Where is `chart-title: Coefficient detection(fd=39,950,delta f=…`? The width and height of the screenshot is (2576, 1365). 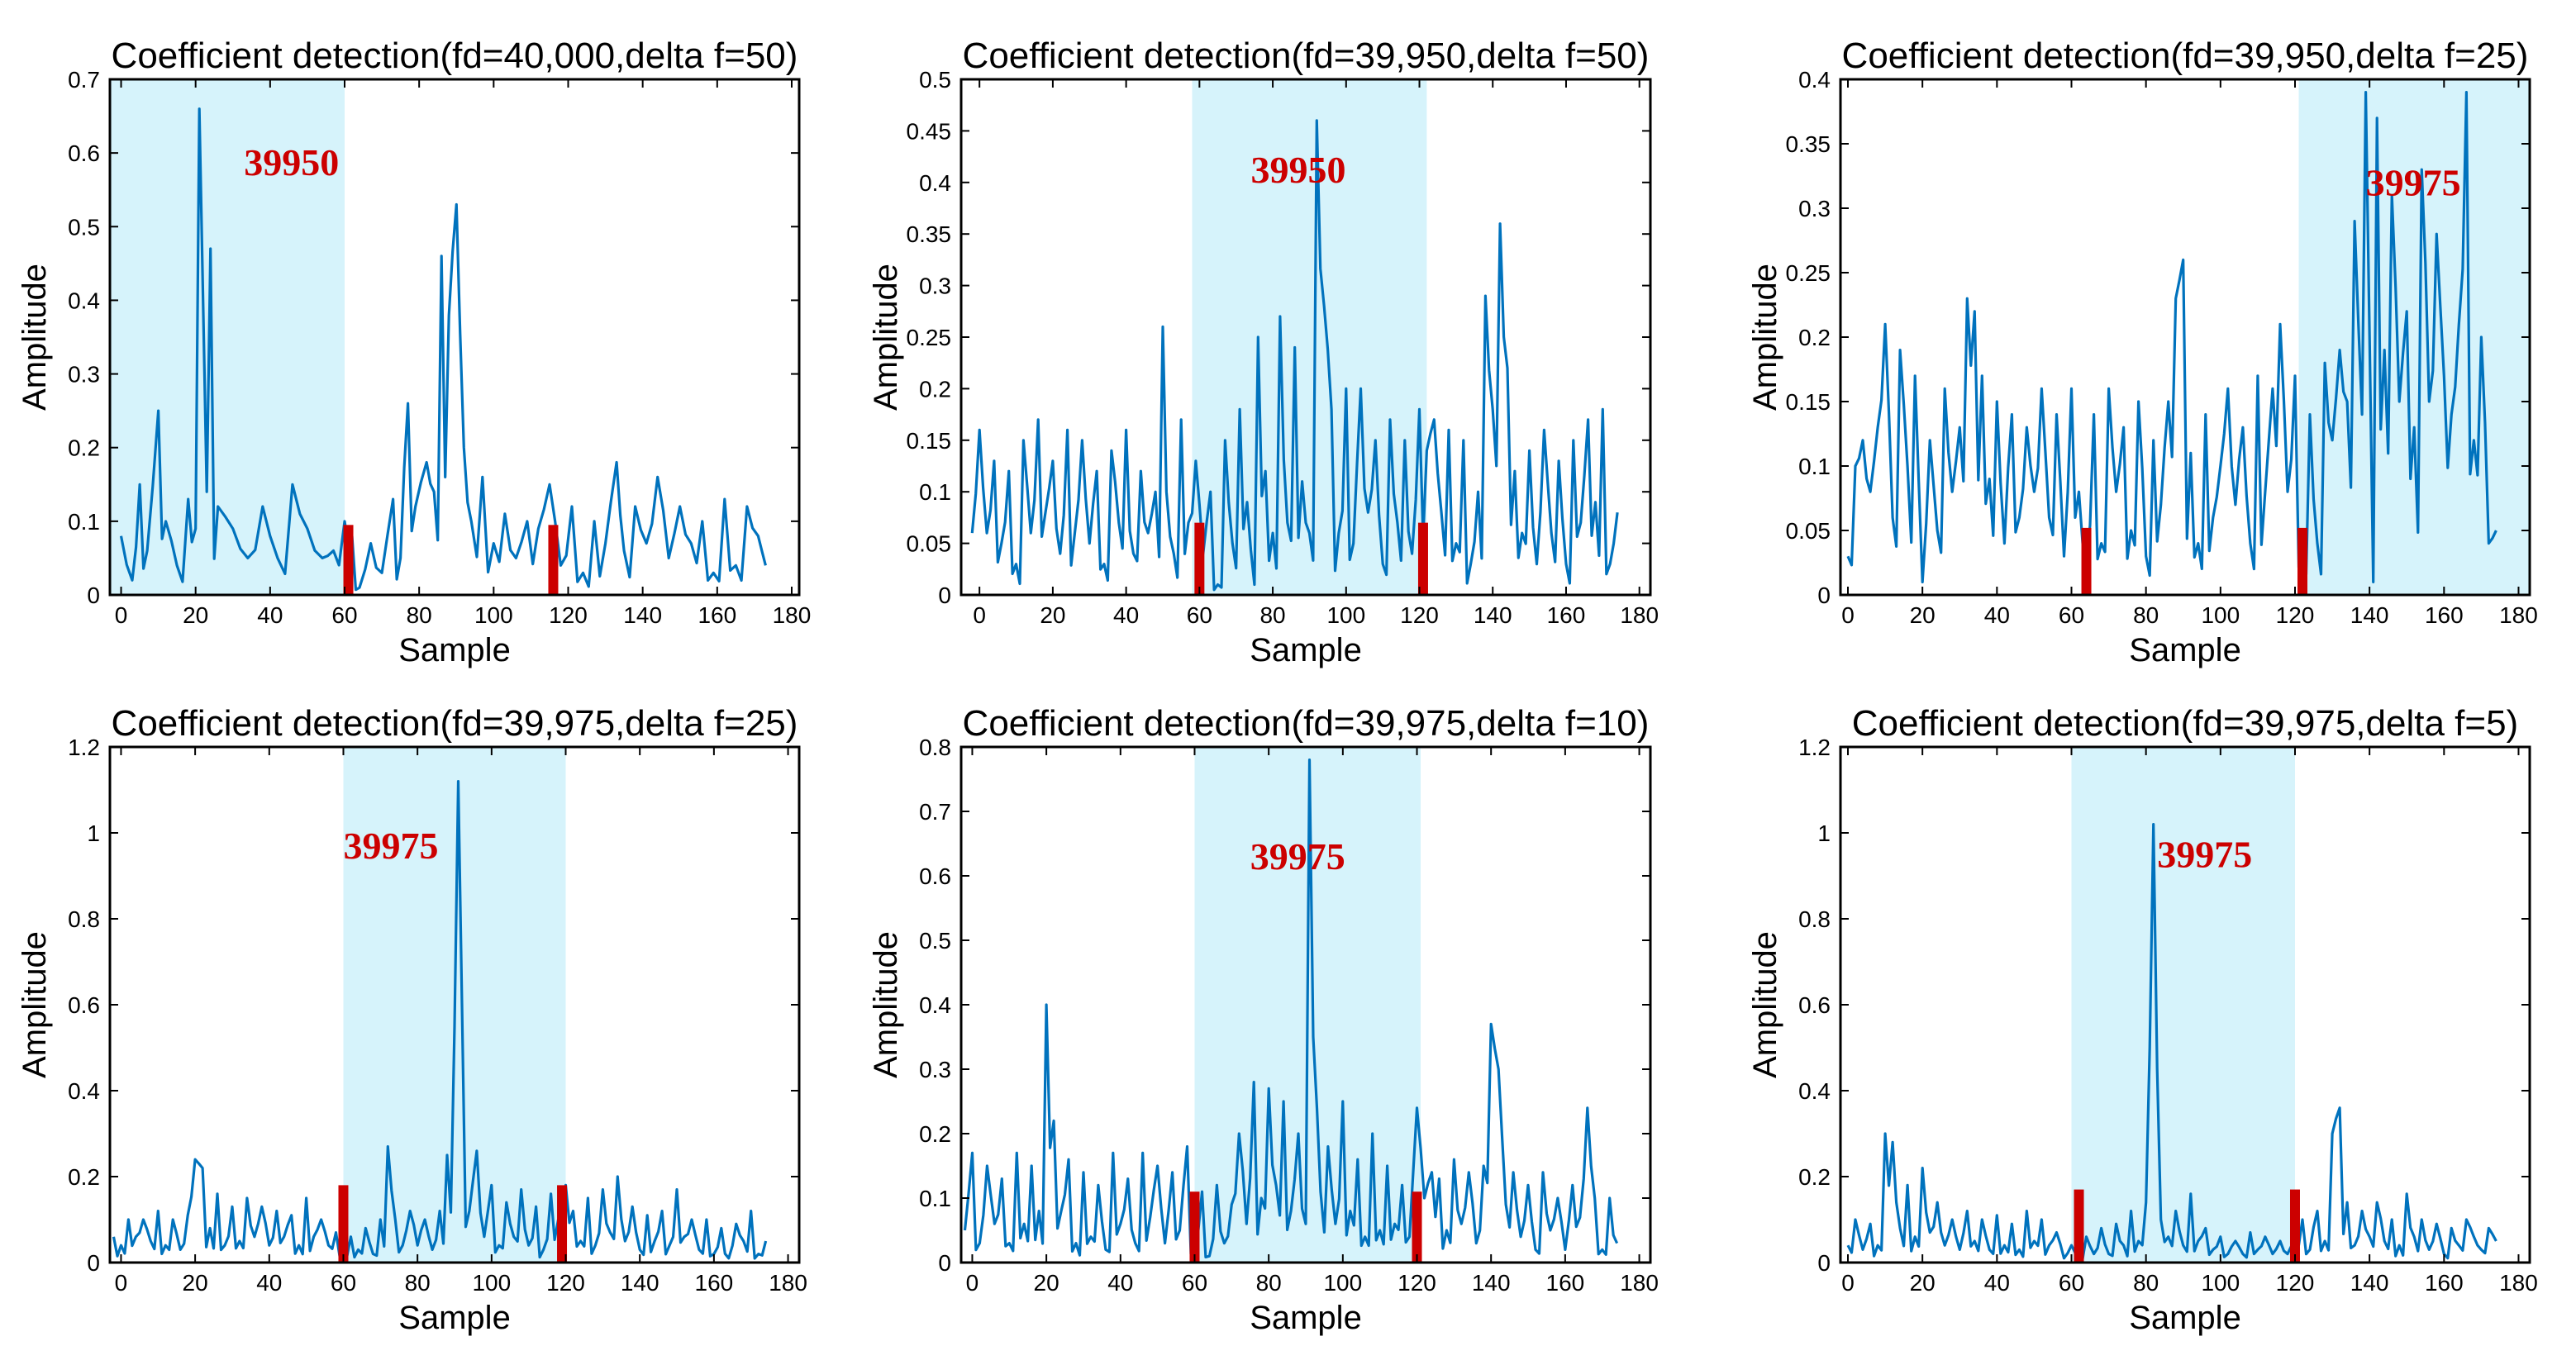
chart-title: Coefficient detection(fd=39,950,delta f=… is located at coordinates (2186, 56).